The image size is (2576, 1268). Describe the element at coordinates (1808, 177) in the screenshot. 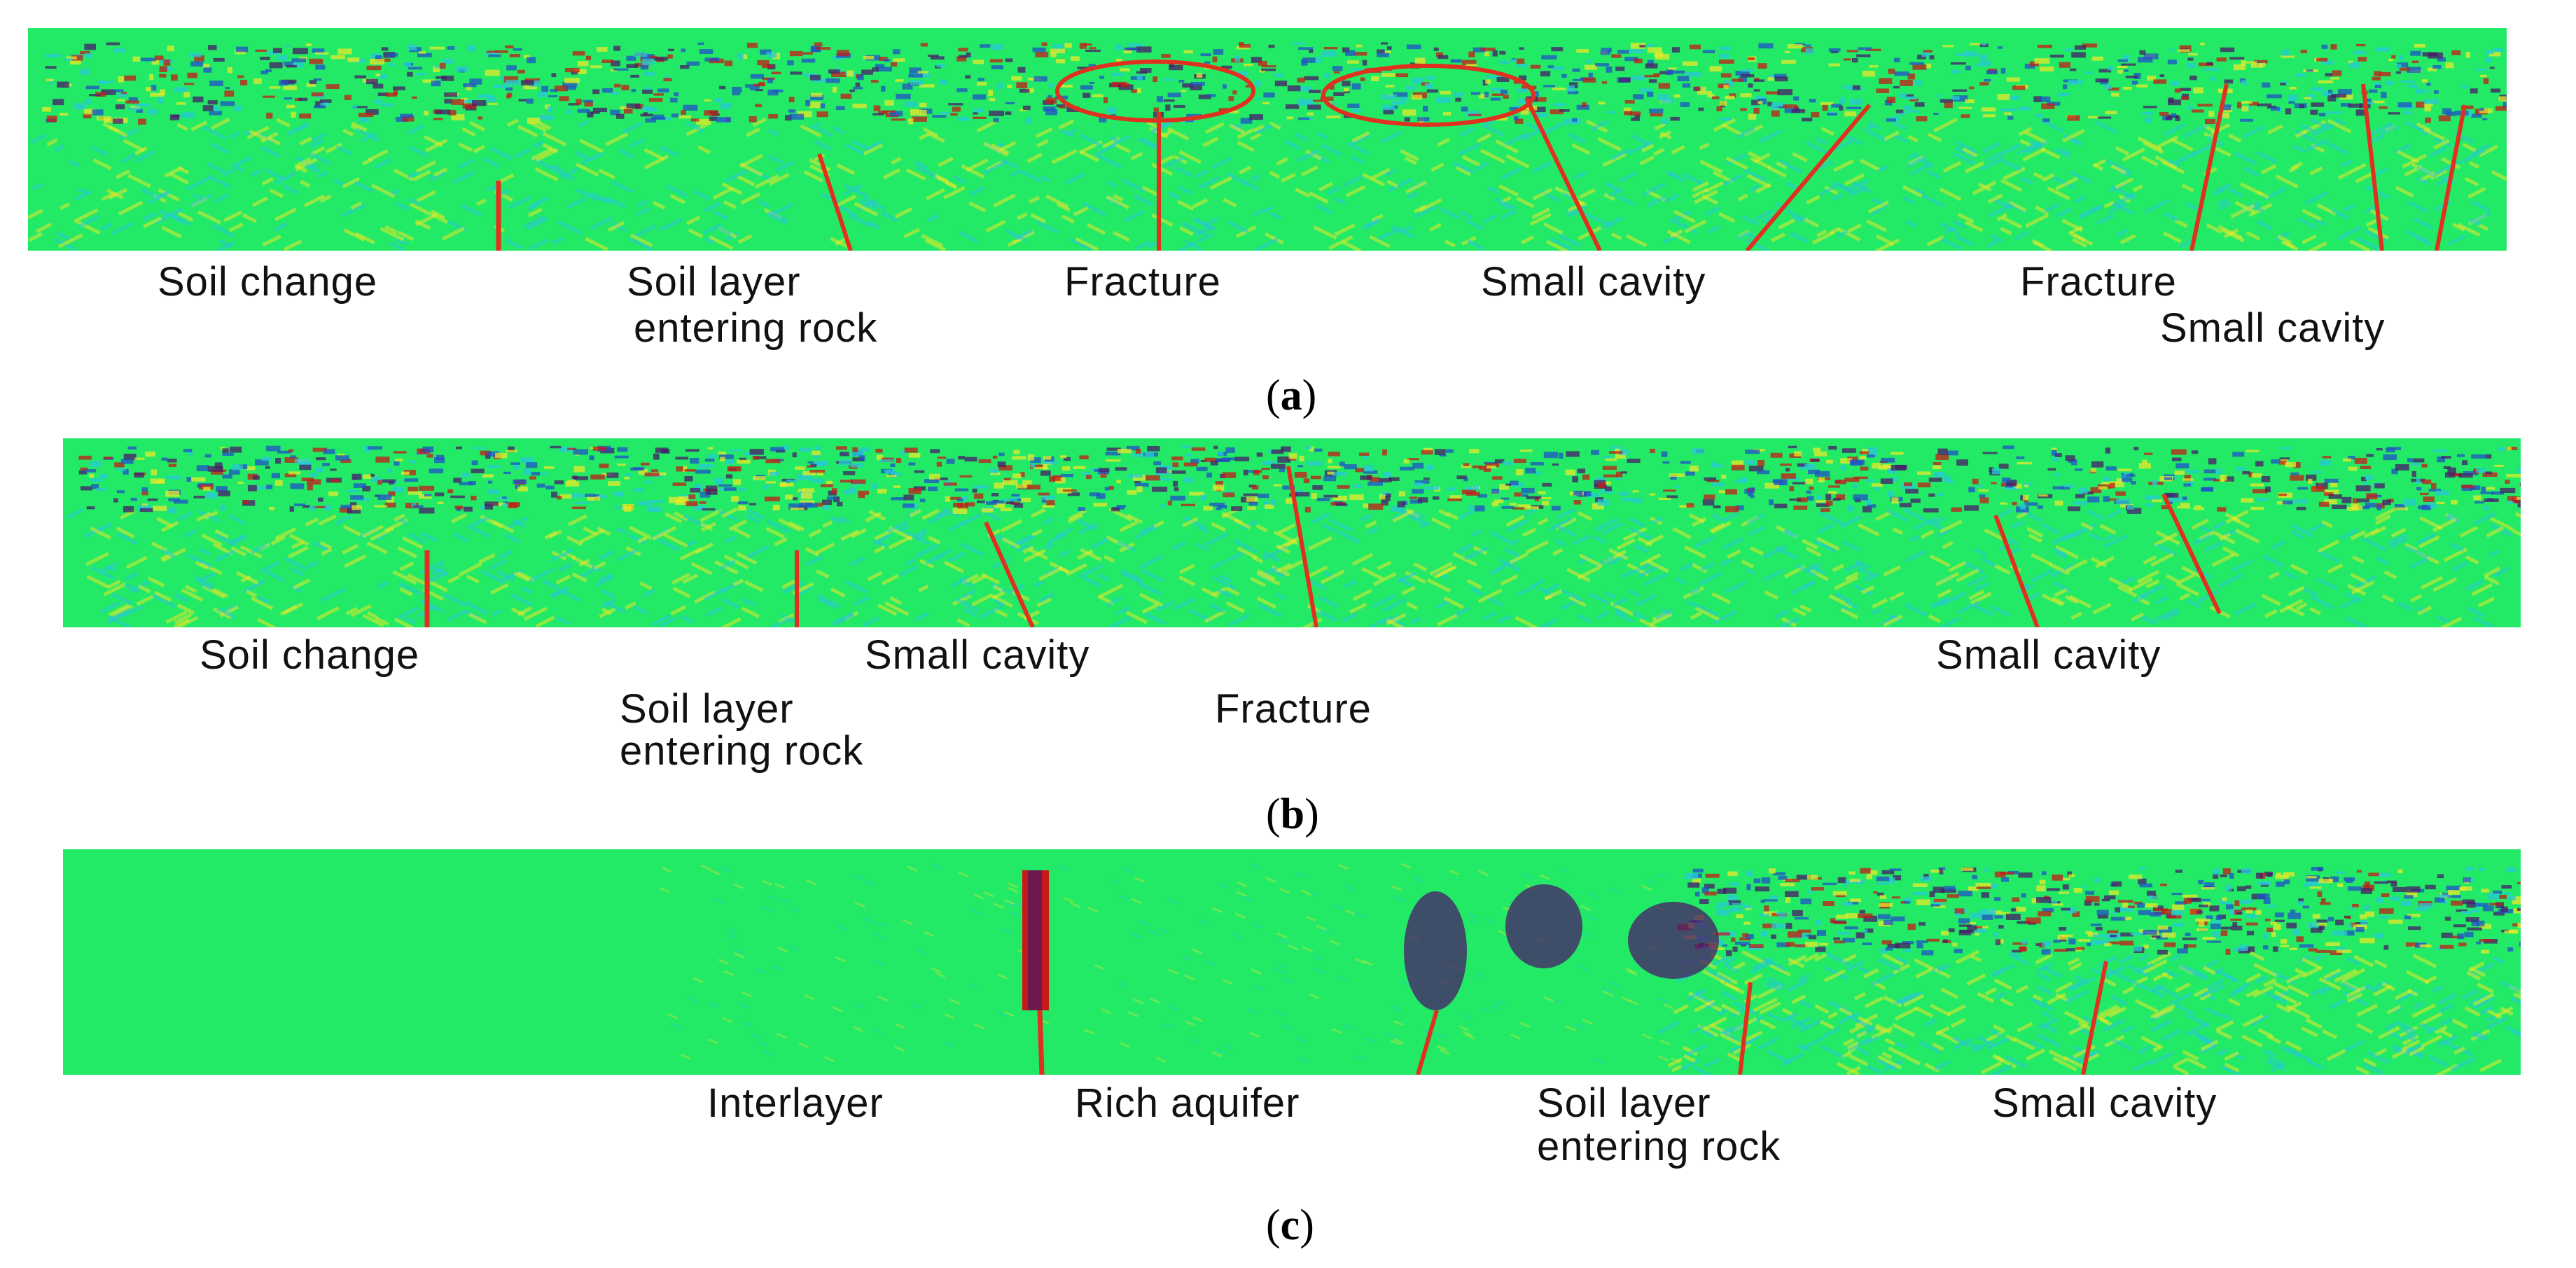

I see `panel-a-small-cavity-leader-1b` at that location.